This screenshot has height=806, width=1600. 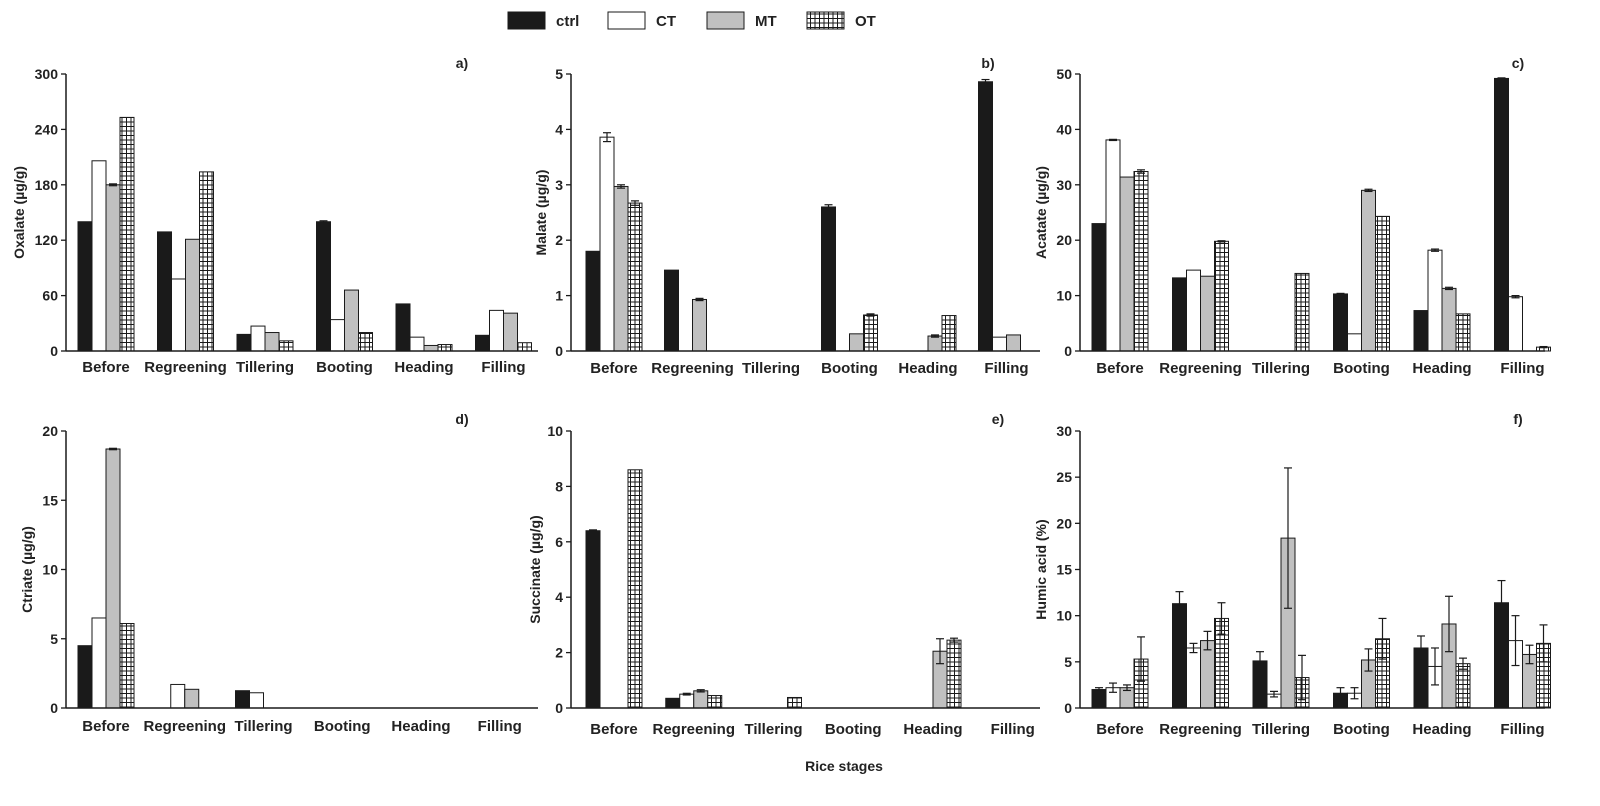 What do you see at coordinates (99, 663) in the screenshot?
I see `panel-d-bar-ct-before` at bounding box center [99, 663].